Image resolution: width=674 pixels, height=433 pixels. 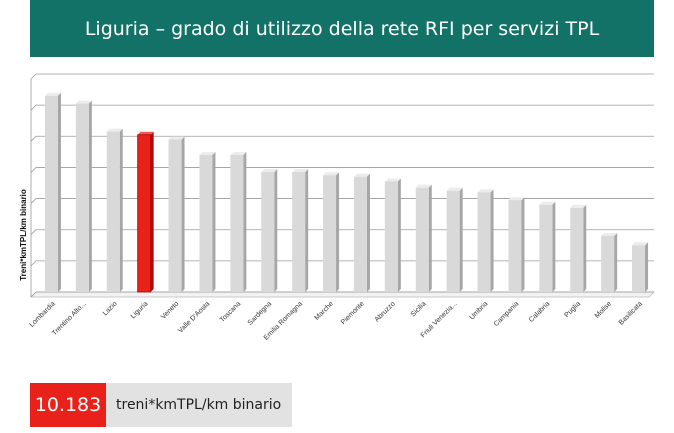 I want to click on category-label: Basilicata, so click(x=631, y=313).